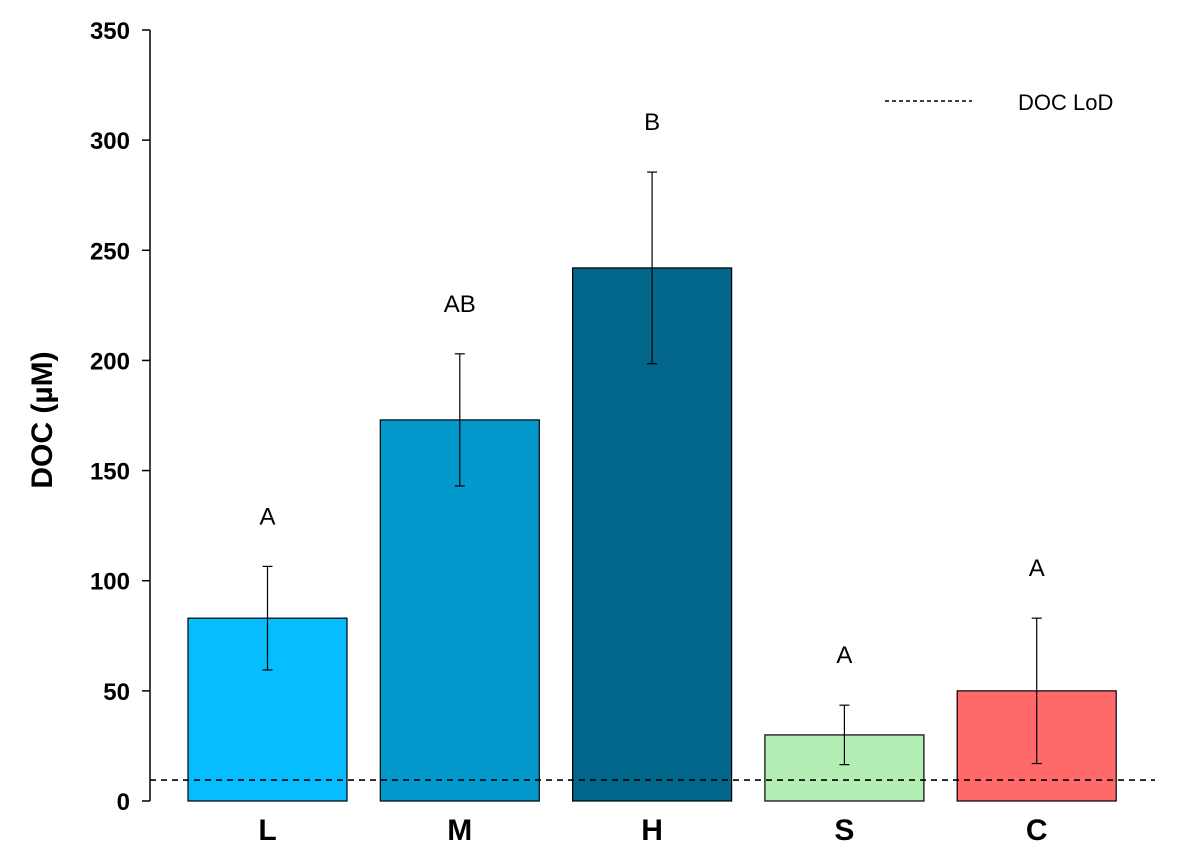 The height and width of the screenshot is (866, 1179). I want to click on y-tick-label: 200, so click(110, 361).